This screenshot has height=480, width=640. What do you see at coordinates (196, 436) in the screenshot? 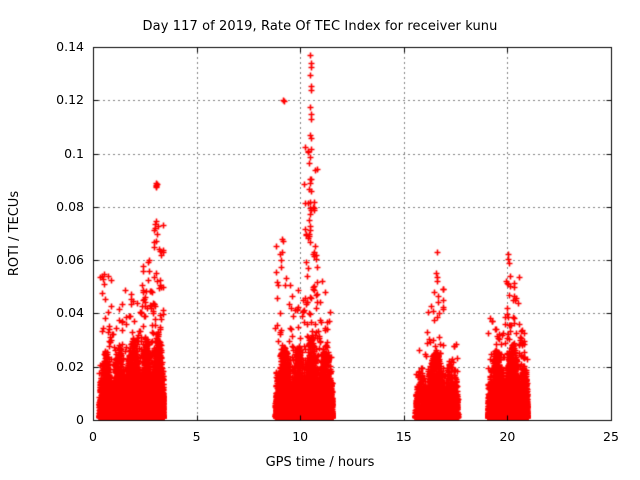
I see `x-tick-label: 5` at bounding box center [196, 436].